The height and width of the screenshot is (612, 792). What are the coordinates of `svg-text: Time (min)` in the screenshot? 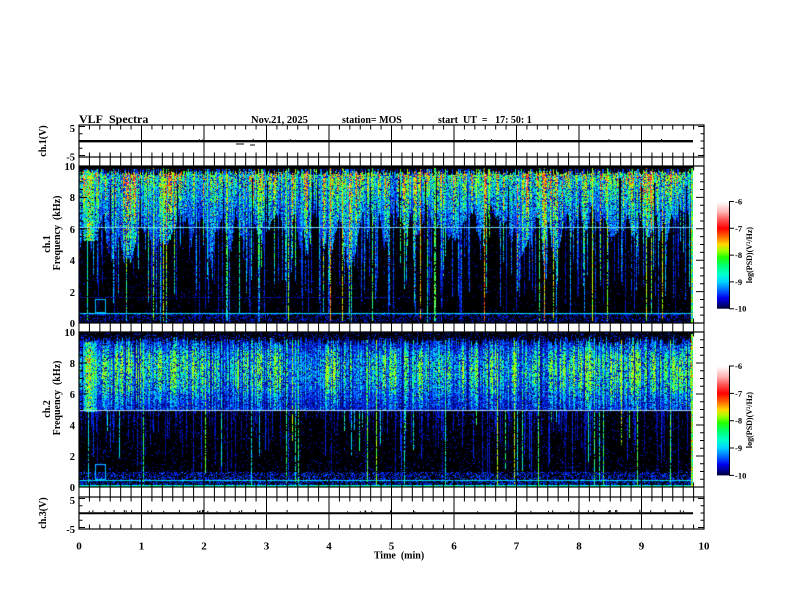 It's located at (399, 556).